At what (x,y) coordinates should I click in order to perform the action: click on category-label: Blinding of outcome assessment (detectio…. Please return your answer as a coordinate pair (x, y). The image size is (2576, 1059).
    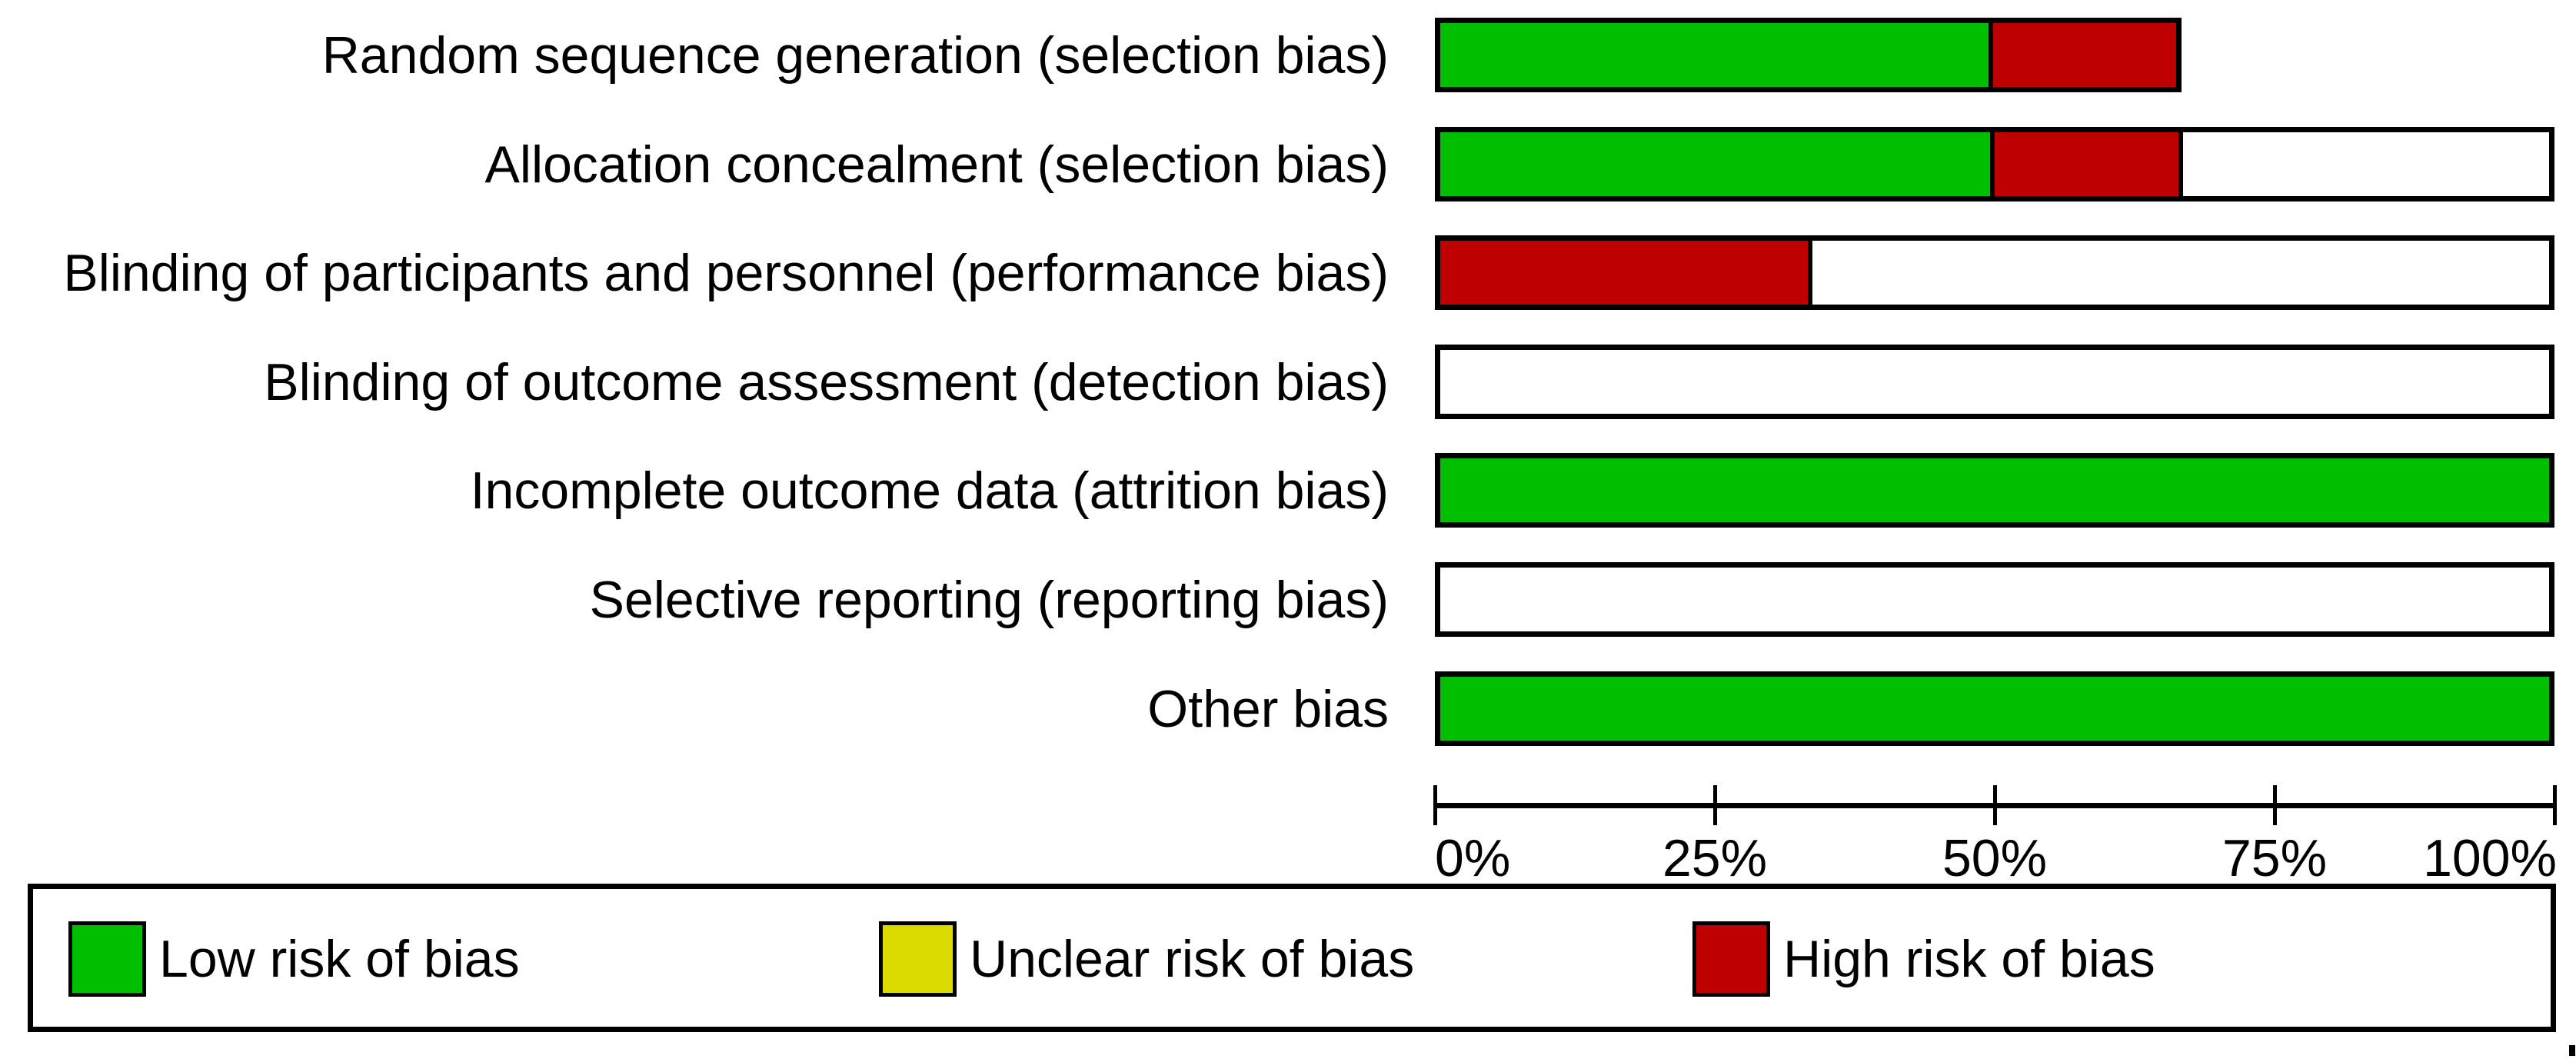
    Looking at the image, I should click on (827, 381).